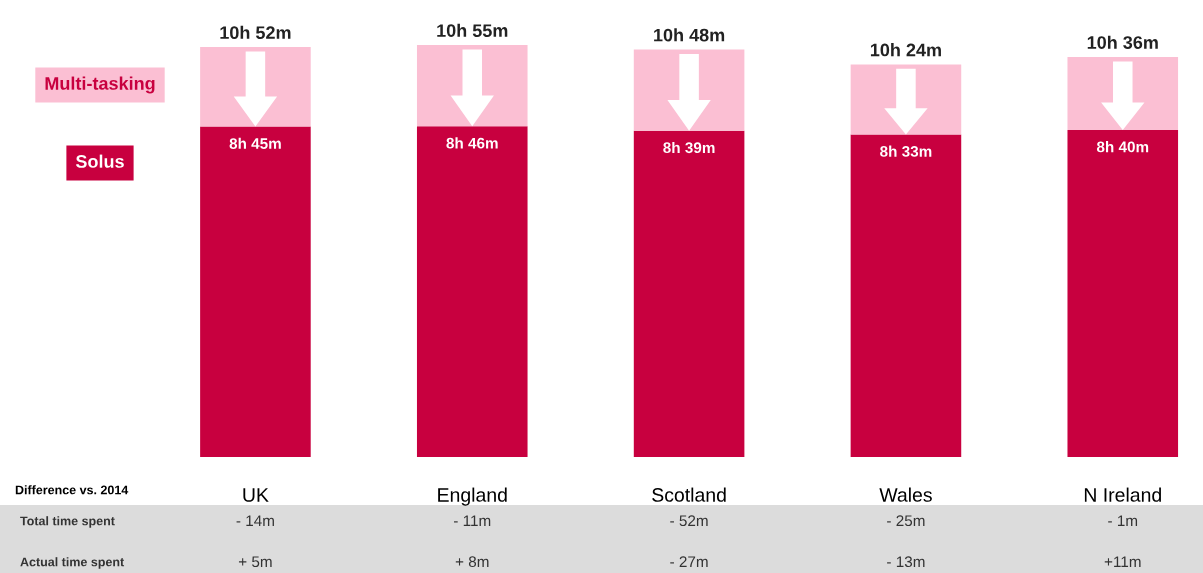  I want to click on x-tick-label: UK, so click(256, 495).